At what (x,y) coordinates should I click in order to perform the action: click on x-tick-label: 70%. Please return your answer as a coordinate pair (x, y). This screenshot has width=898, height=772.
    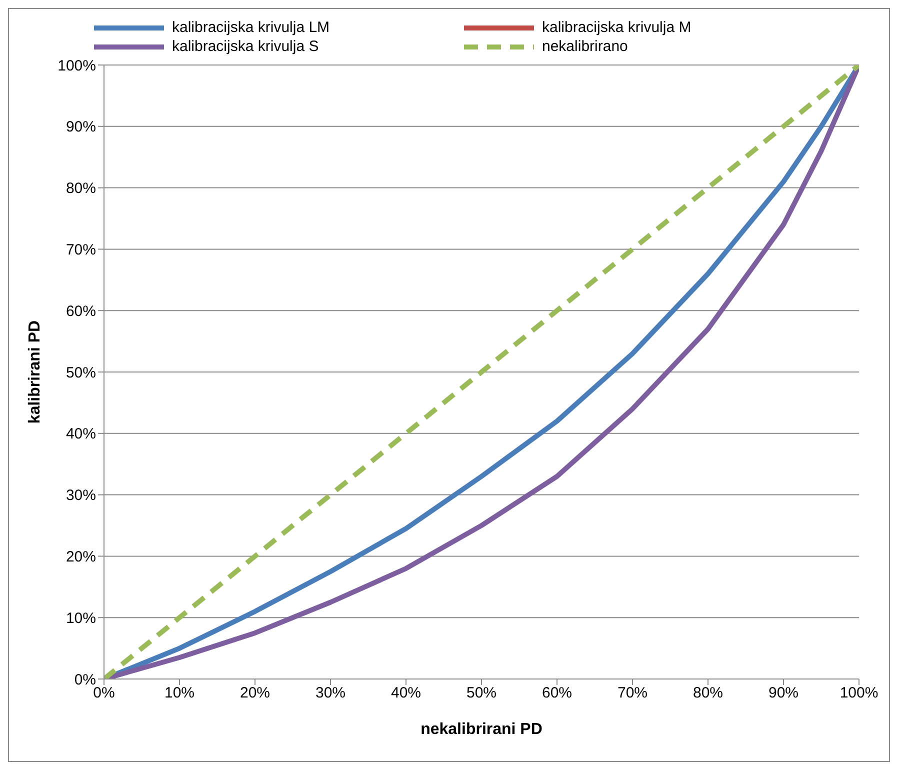
    Looking at the image, I should click on (632, 693).